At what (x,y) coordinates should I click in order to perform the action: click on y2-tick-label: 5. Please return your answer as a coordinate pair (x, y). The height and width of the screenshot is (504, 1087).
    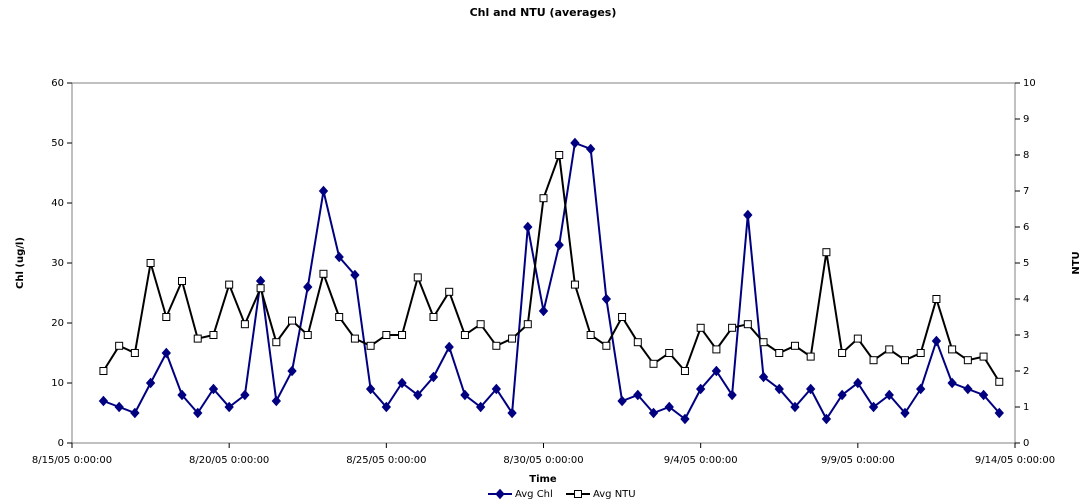
    Looking at the image, I should click on (1026, 263).